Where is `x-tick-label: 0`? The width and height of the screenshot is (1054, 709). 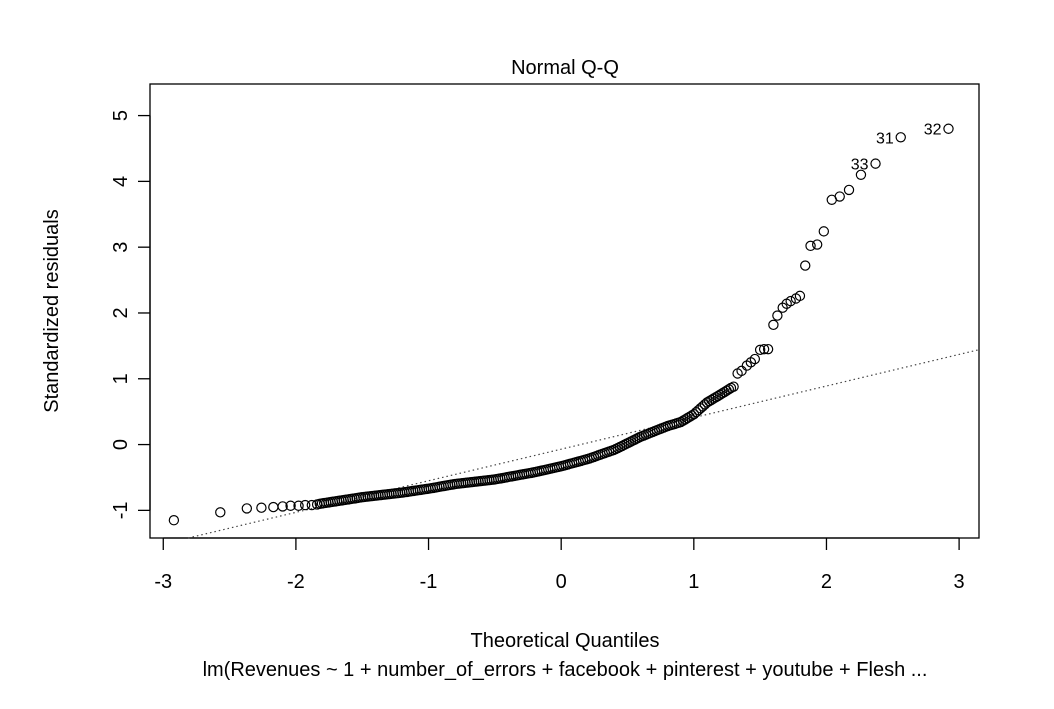 x-tick-label: 0 is located at coordinates (561, 582).